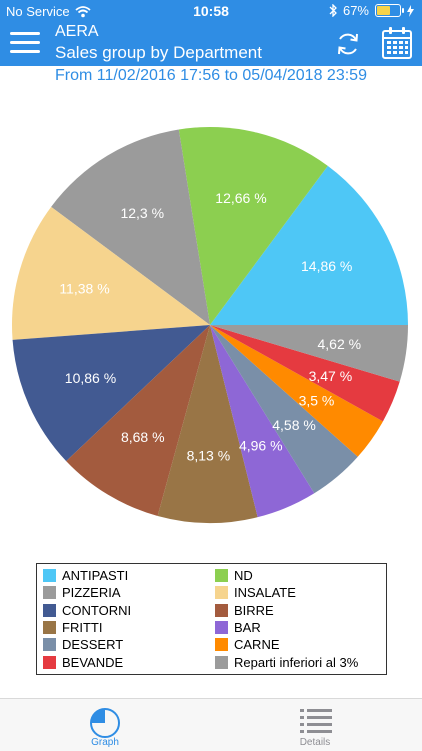 This screenshot has height=751, width=422. Describe the element at coordinates (82, 11) in the screenshot. I see `wifi-icon` at that location.